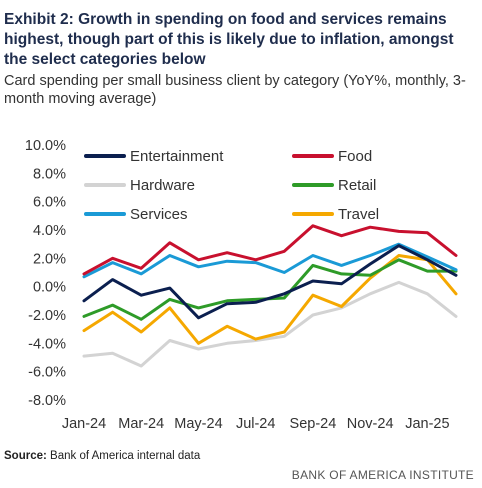  Describe the element at coordinates (49, 231) in the screenshot. I see `y-tick-label: 4.0%` at that location.